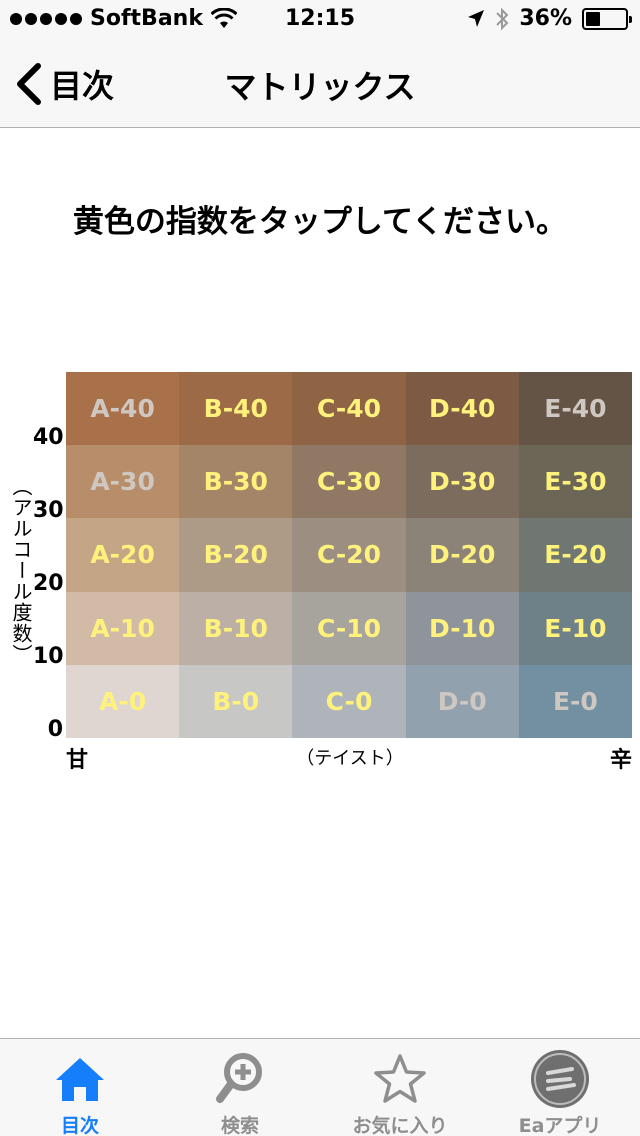 The image size is (640, 1136). Describe the element at coordinates (462, 555) in the screenshot. I see `matrix-cell-d-20: D-20` at that location.